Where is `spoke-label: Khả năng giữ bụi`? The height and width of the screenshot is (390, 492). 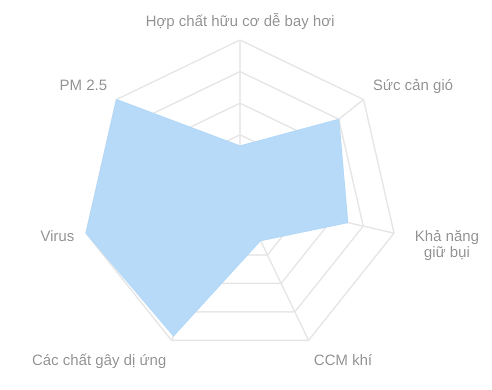
spoke-label: Khả năng giữ bụi is located at coordinates (446, 244).